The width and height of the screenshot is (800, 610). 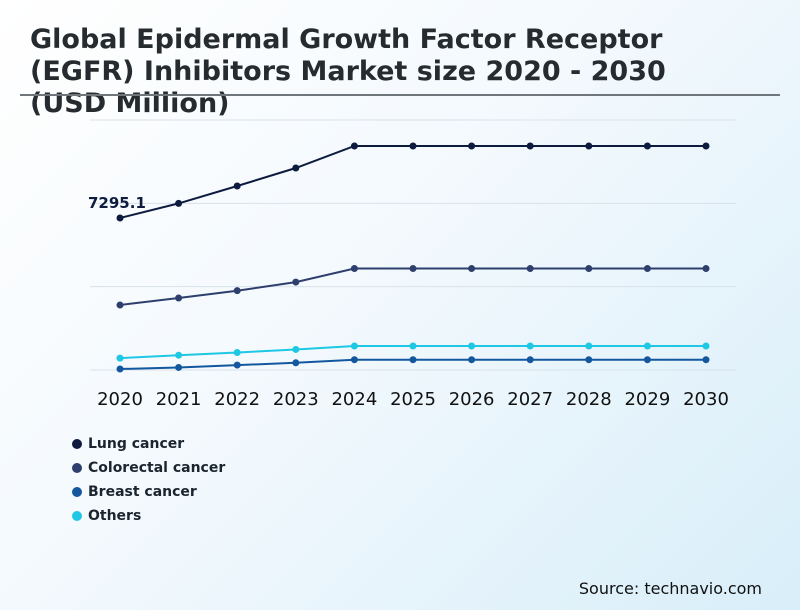 What do you see at coordinates (647, 399) in the screenshot?
I see `x-tick-label: 2029` at bounding box center [647, 399].